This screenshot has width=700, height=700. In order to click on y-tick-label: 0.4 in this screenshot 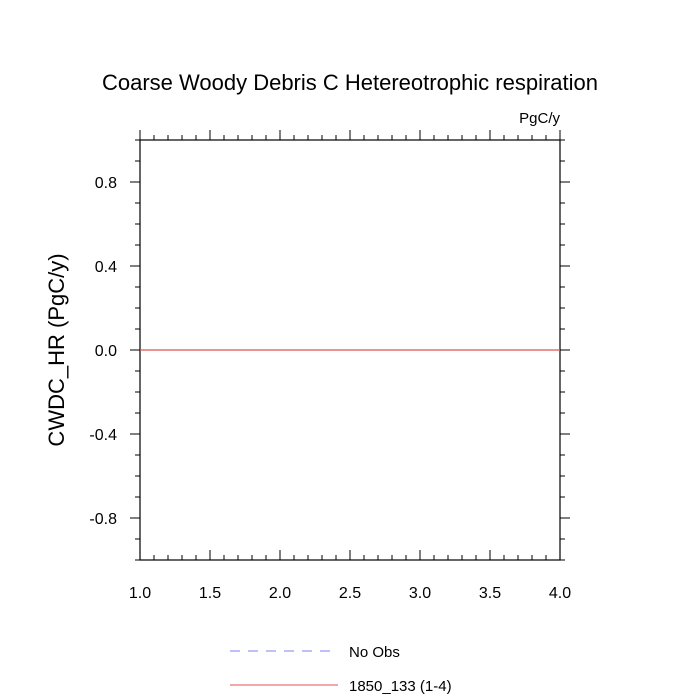, I will do `click(106, 267)`.